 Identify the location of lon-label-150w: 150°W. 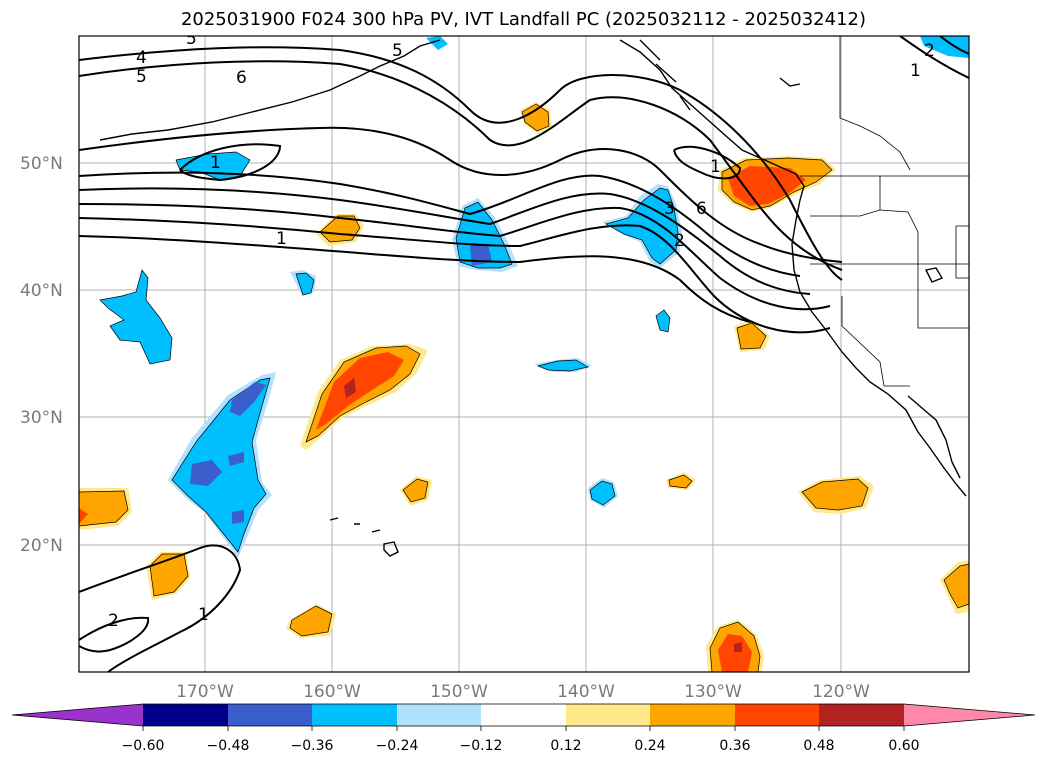
(459, 692).